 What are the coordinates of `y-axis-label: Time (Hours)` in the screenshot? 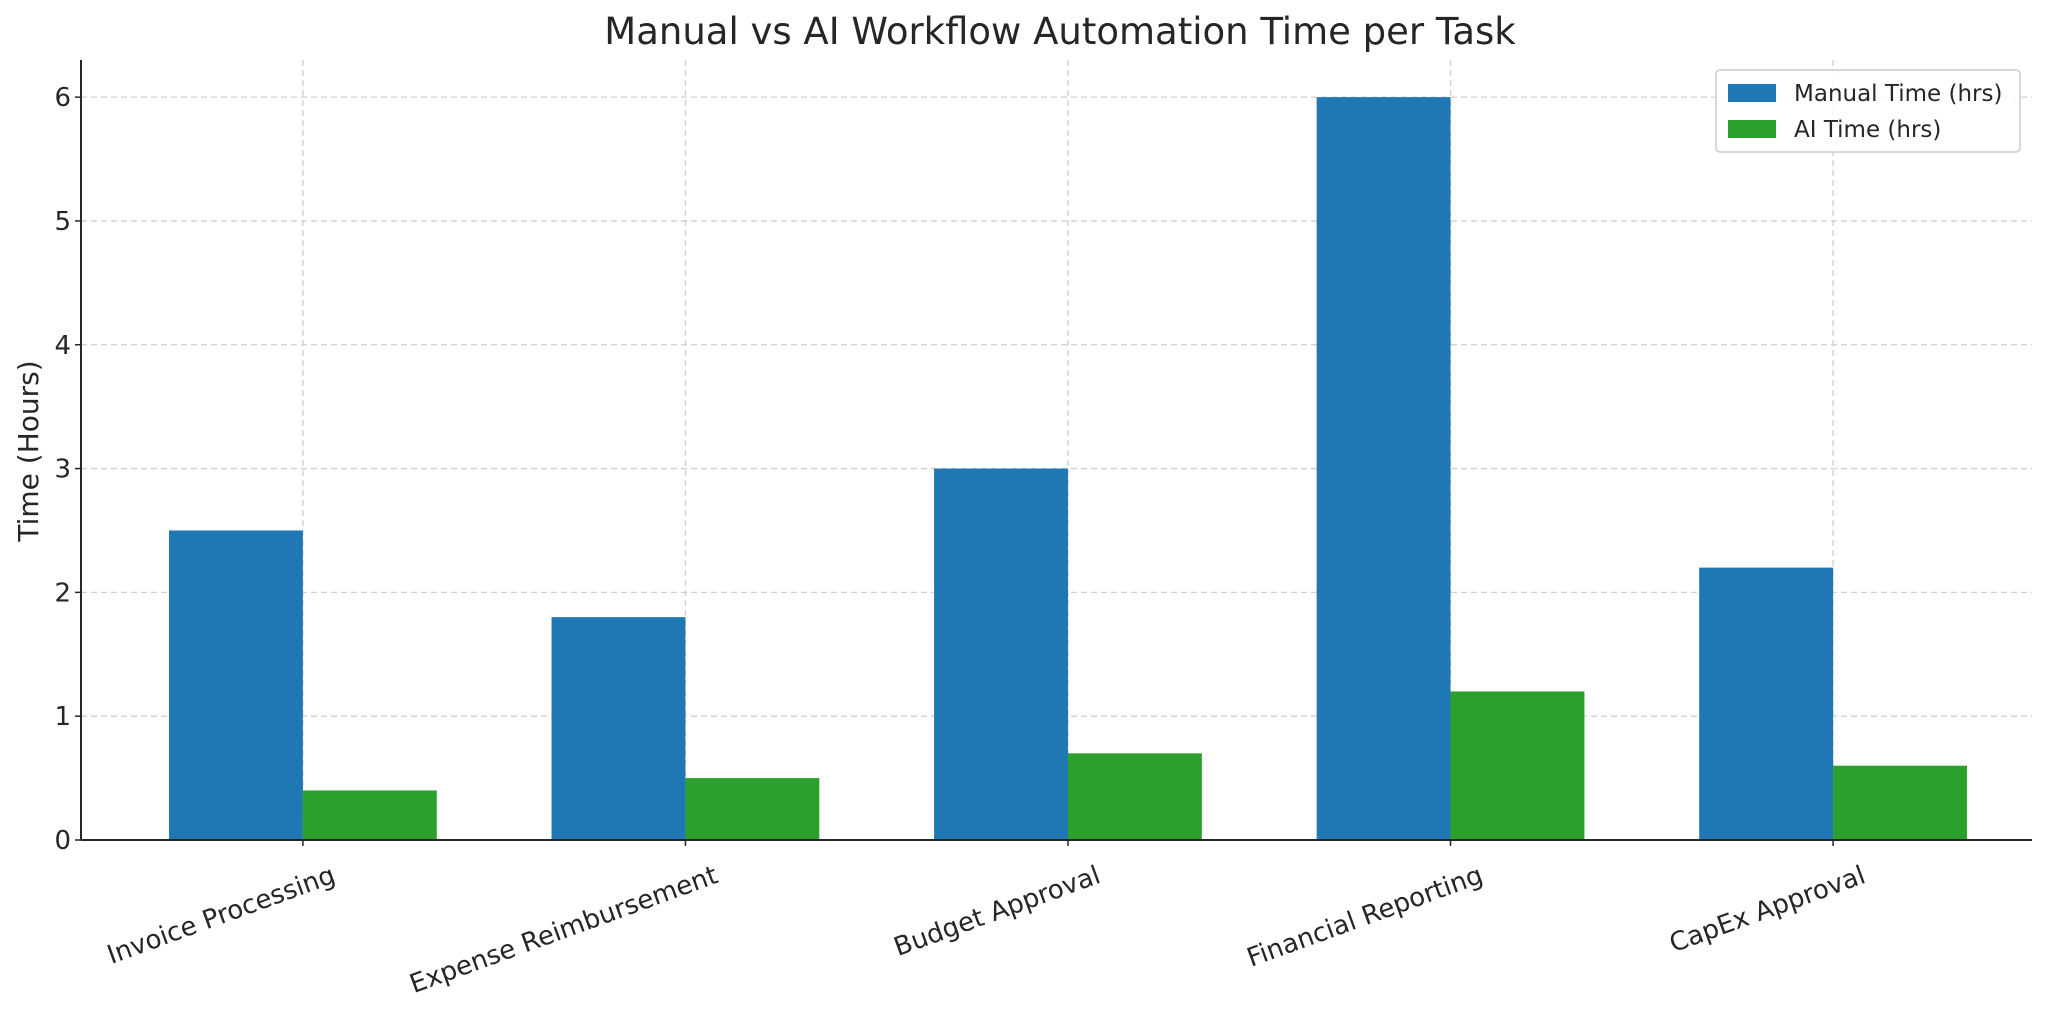 It's located at (28, 451).